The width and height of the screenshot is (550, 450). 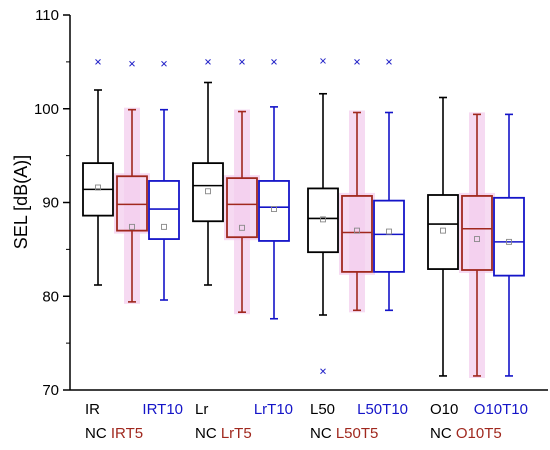 I want to click on category-label: LrT10, so click(x=273, y=409).